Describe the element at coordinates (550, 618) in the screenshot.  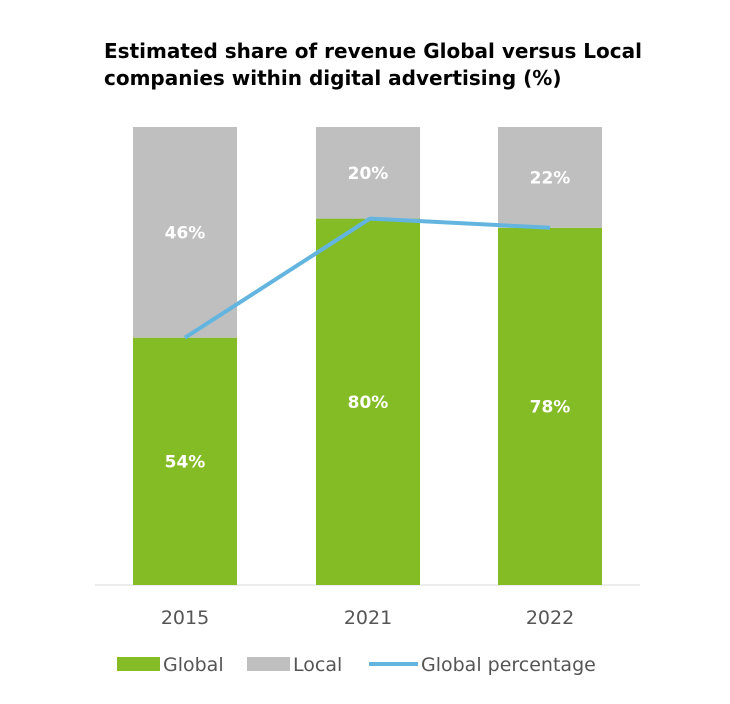
I see `x-tick-label-2022: 2022` at that location.